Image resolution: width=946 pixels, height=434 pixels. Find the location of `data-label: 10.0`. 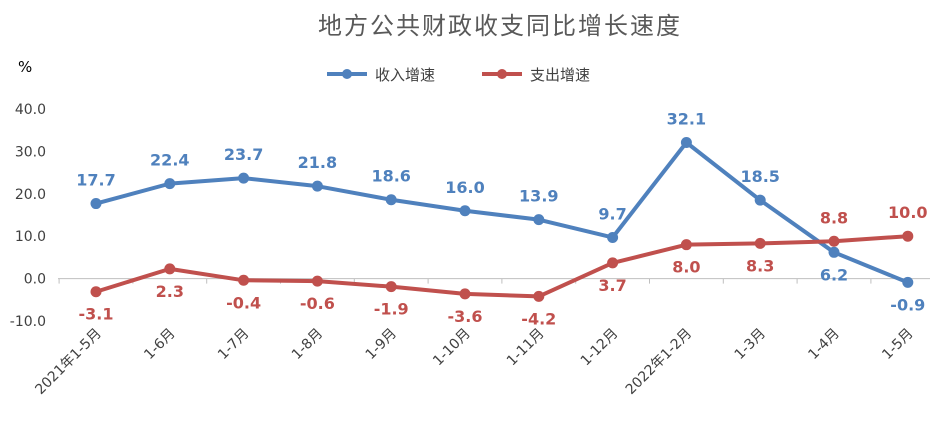

data-label: 10.0 is located at coordinates (907, 212).